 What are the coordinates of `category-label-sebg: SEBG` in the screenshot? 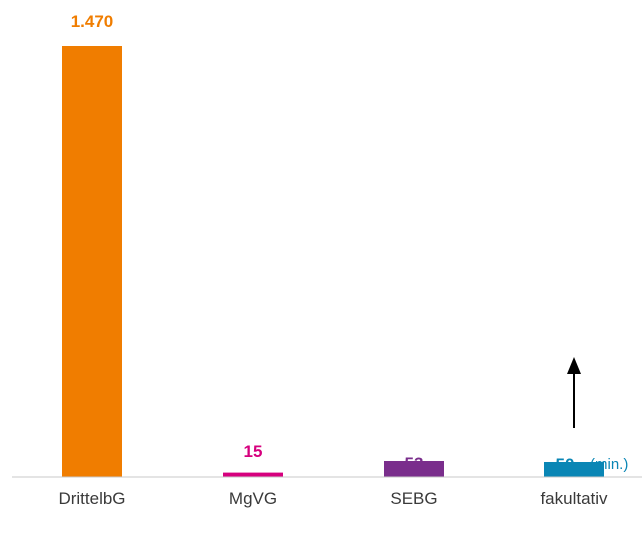 It's located at (413, 498).